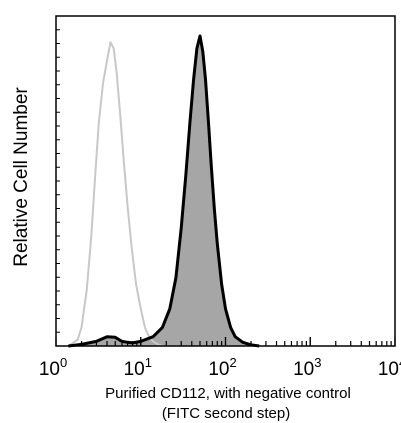 The height and width of the screenshot is (423, 401). What do you see at coordinates (138, 367) in the screenshot?
I see `x-tick-label: 10¹` at bounding box center [138, 367].